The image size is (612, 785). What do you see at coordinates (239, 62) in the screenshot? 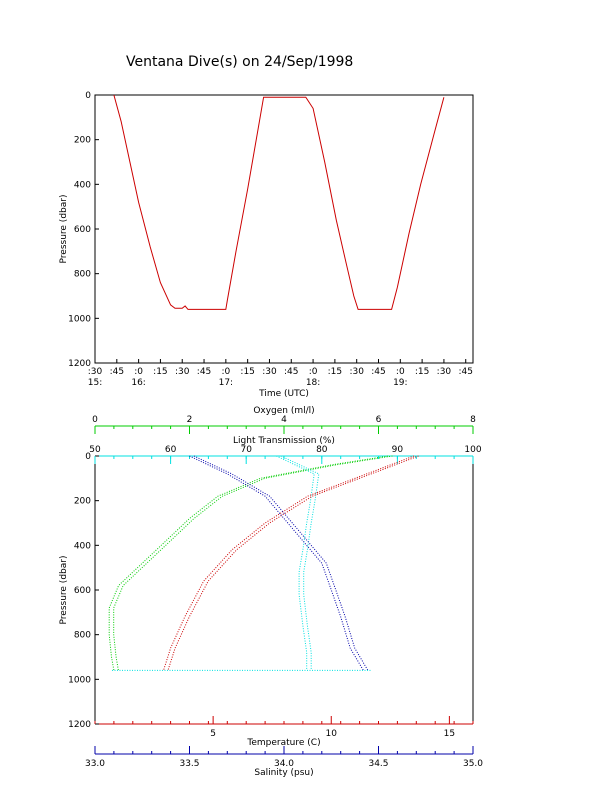
I see `chart-title: Ventana Dive(s) on 24/Sep/1998` at bounding box center [239, 62].